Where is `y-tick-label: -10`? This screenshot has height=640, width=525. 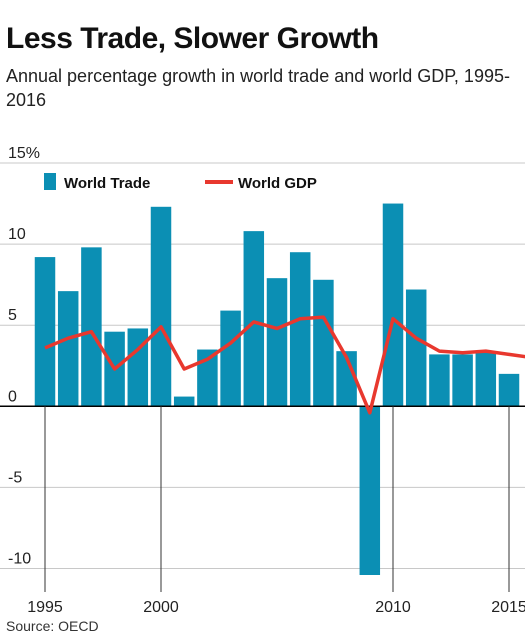
y-tick-label: -10 is located at coordinates (19, 559).